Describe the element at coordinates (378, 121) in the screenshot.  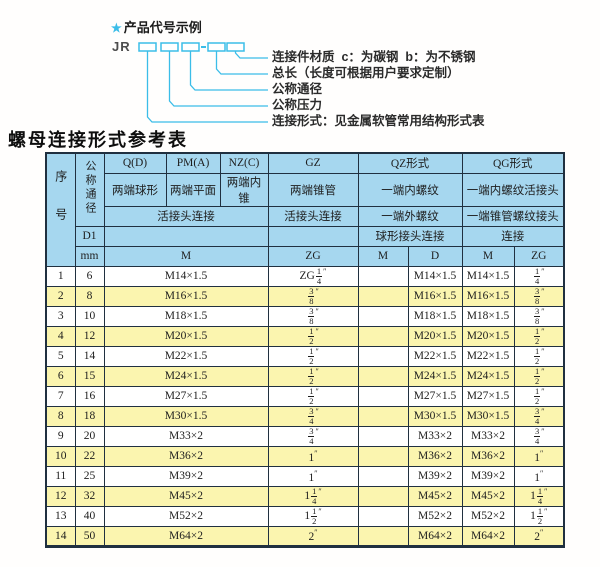
I see `label-connection-form: 连接形式：见金属软管常用结构形式表` at that location.